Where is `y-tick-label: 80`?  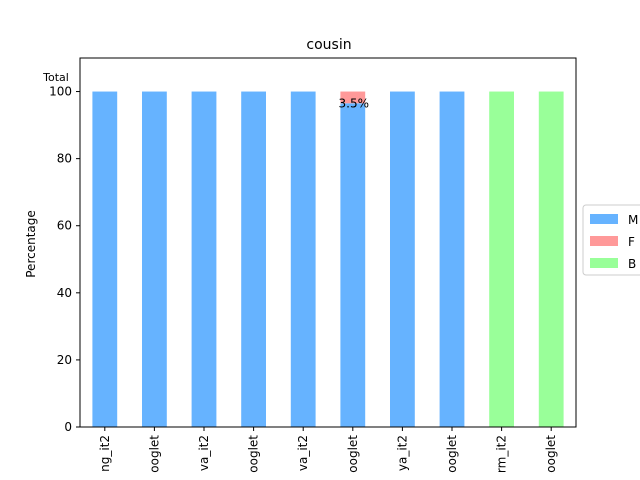
y-tick-label: 80 is located at coordinates (64, 159).